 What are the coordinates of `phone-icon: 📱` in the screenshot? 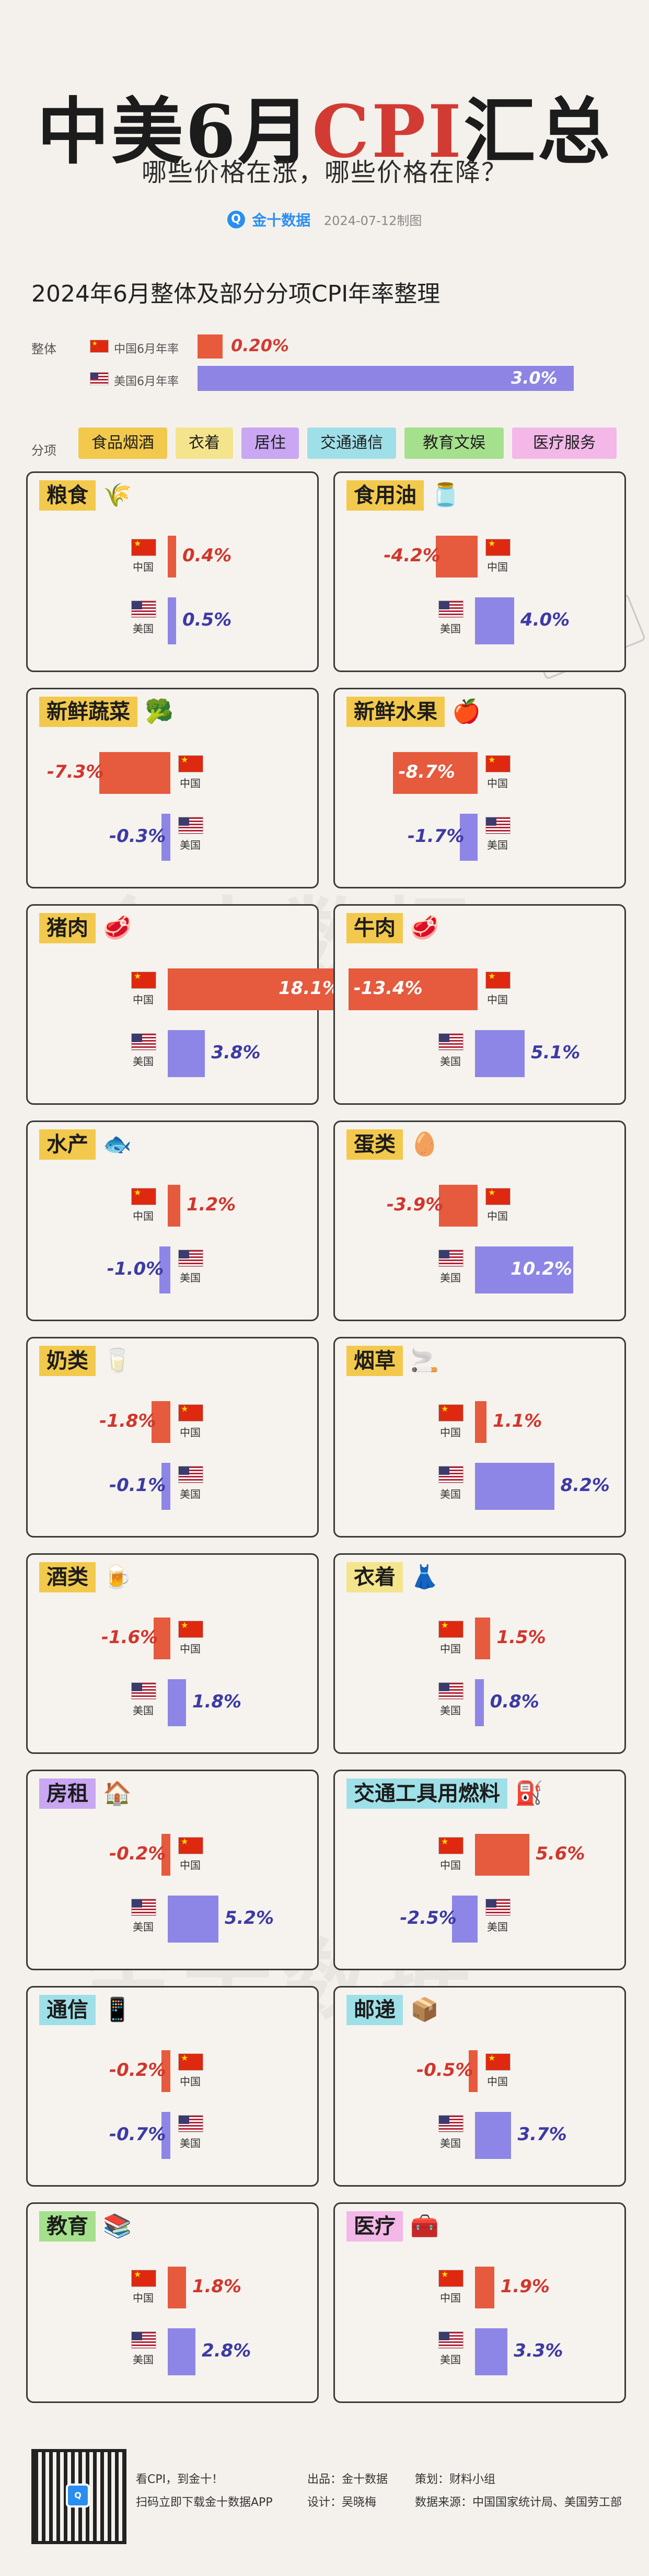 It's located at (117, 2009).